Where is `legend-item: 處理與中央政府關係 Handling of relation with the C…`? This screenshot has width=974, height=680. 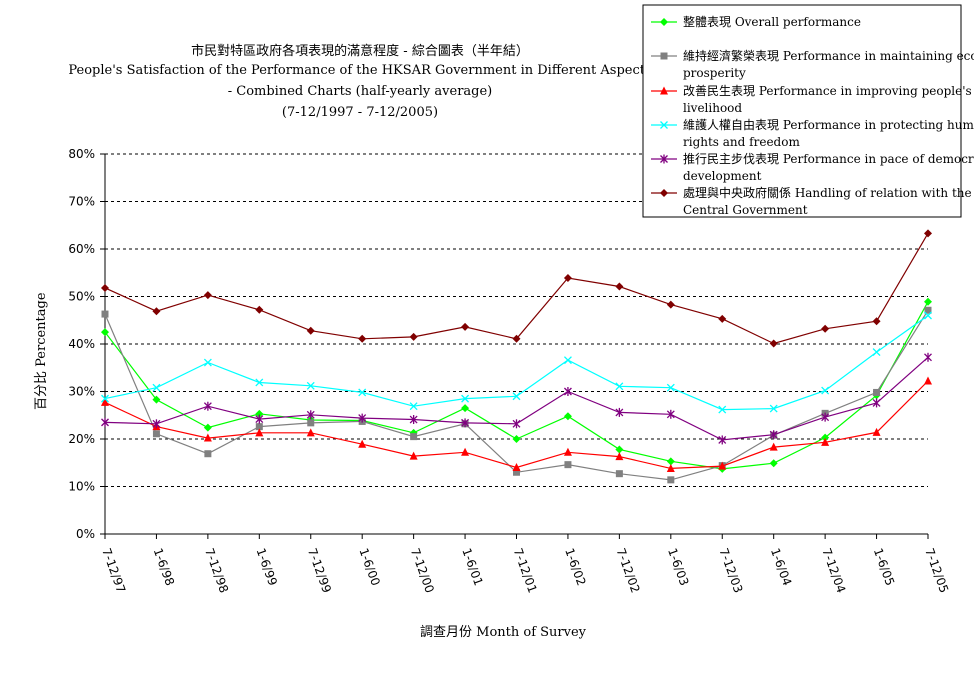
legend-item: 處理與中央政府關係 Handling of relation with the C… is located at coordinates (811, 201).